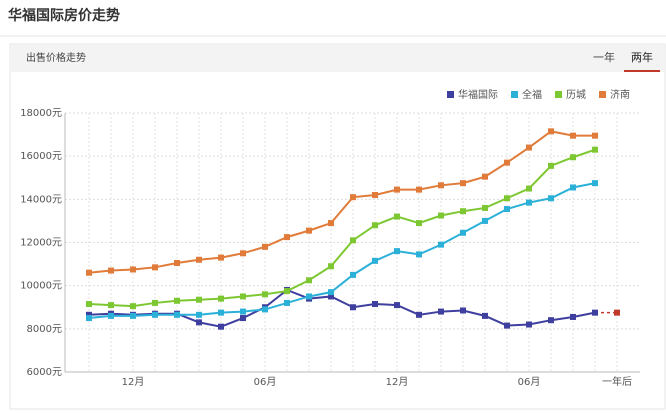 The height and width of the screenshot is (413, 666). What do you see at coordinates (576, 95) in the screenshot?
I see `legend-label: 历城` at bounding box center [576, 95].